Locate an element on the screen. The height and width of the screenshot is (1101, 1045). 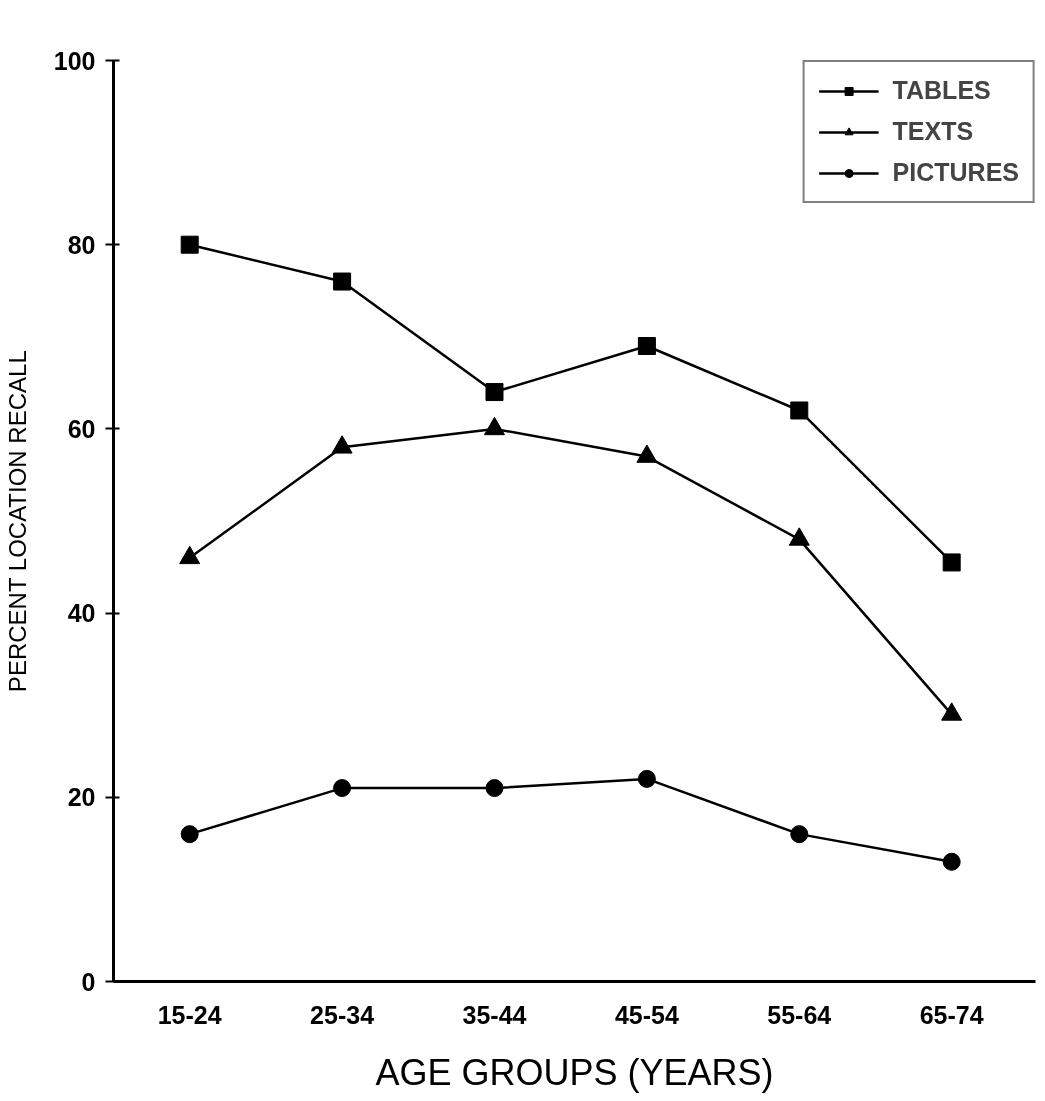
y-axis-title: PERCENT LOCATION RECALL is located at coordinates (17, 521).